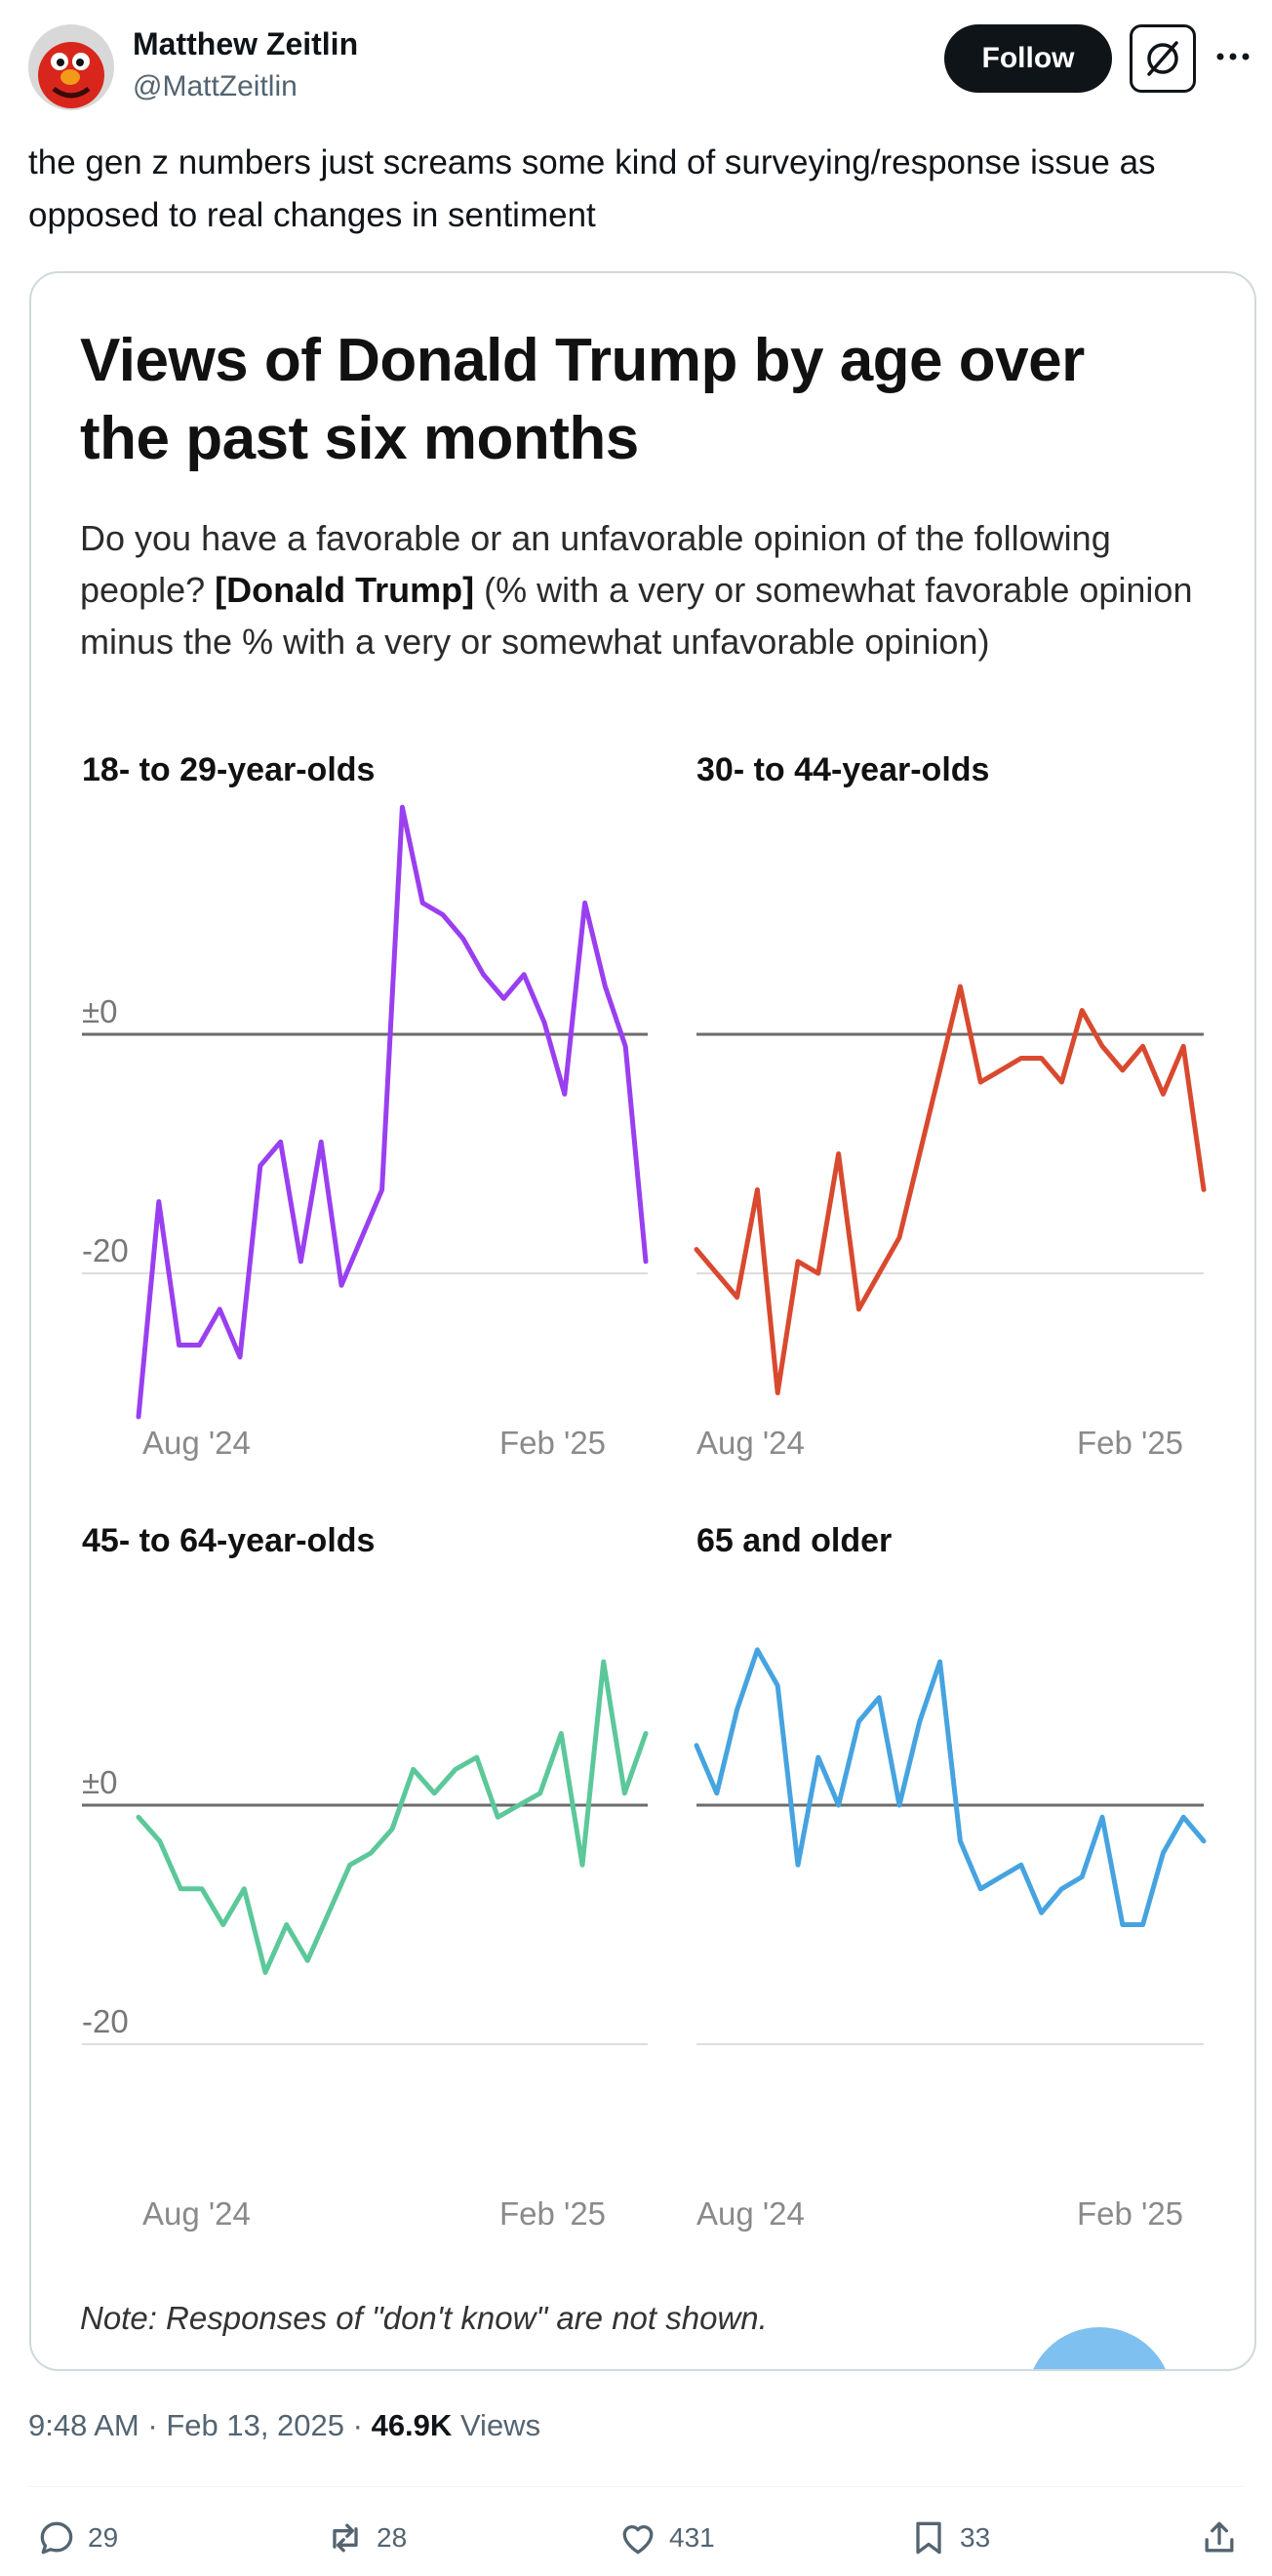 This screenshot has width=1272, height=2576. Describe the element at coordinates (365, 2538) in the screenshot. I see `repost-button: 28` at that location.